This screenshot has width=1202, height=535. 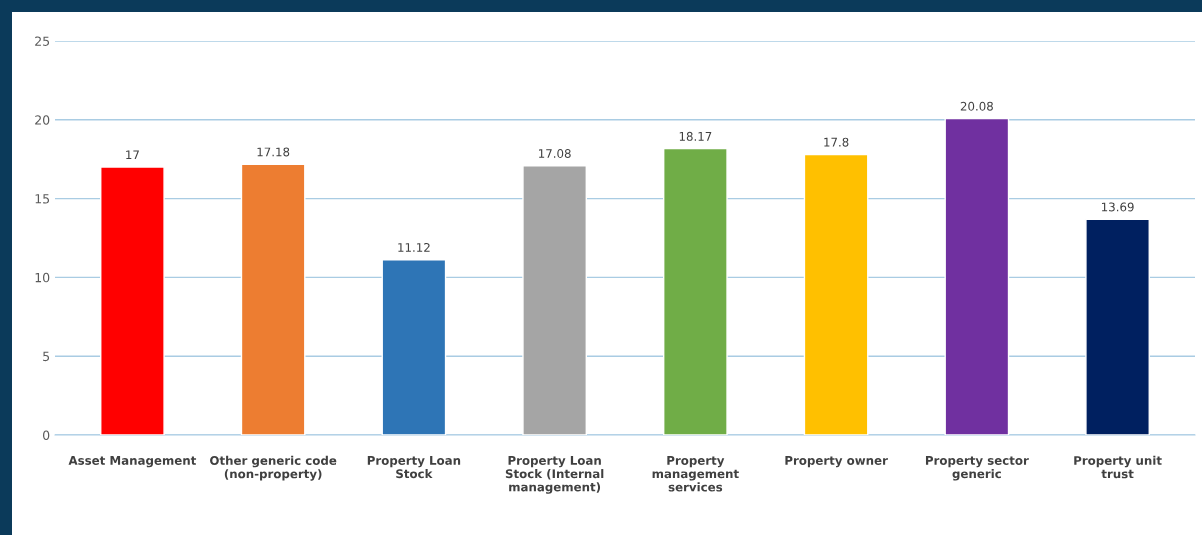 I want to click on x-tick-label: Property management services, so click(x=695, y=474).